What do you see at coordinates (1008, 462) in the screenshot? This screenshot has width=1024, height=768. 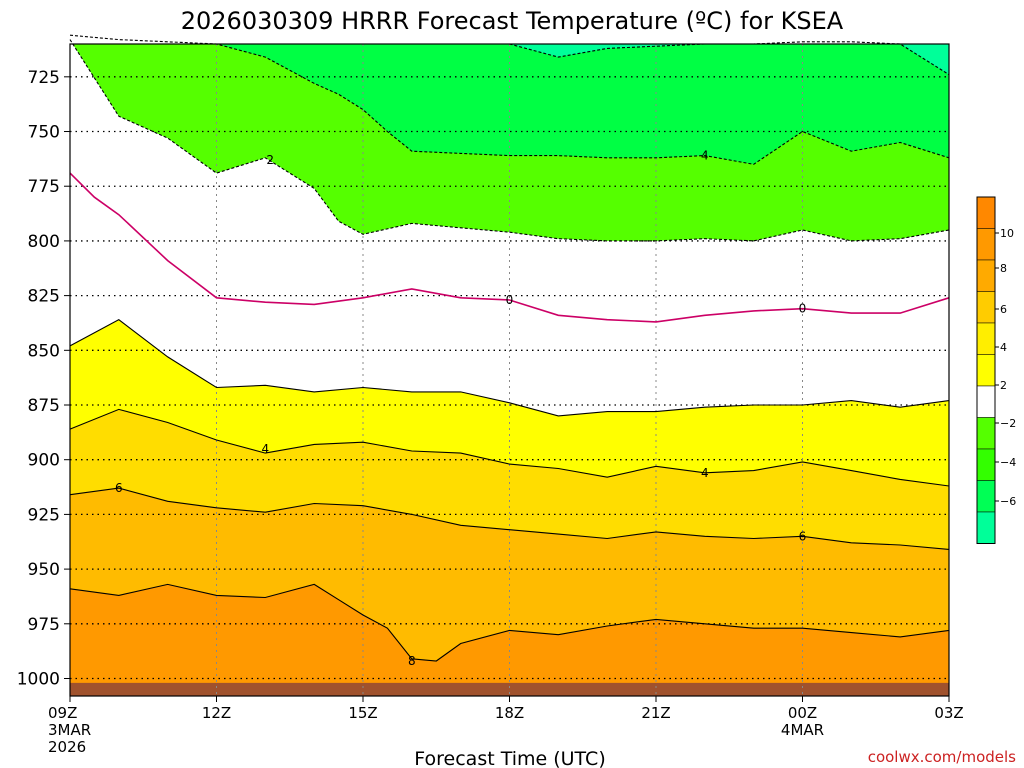 I see `colorbar-label: −4` at bounding box center [1008, 462].